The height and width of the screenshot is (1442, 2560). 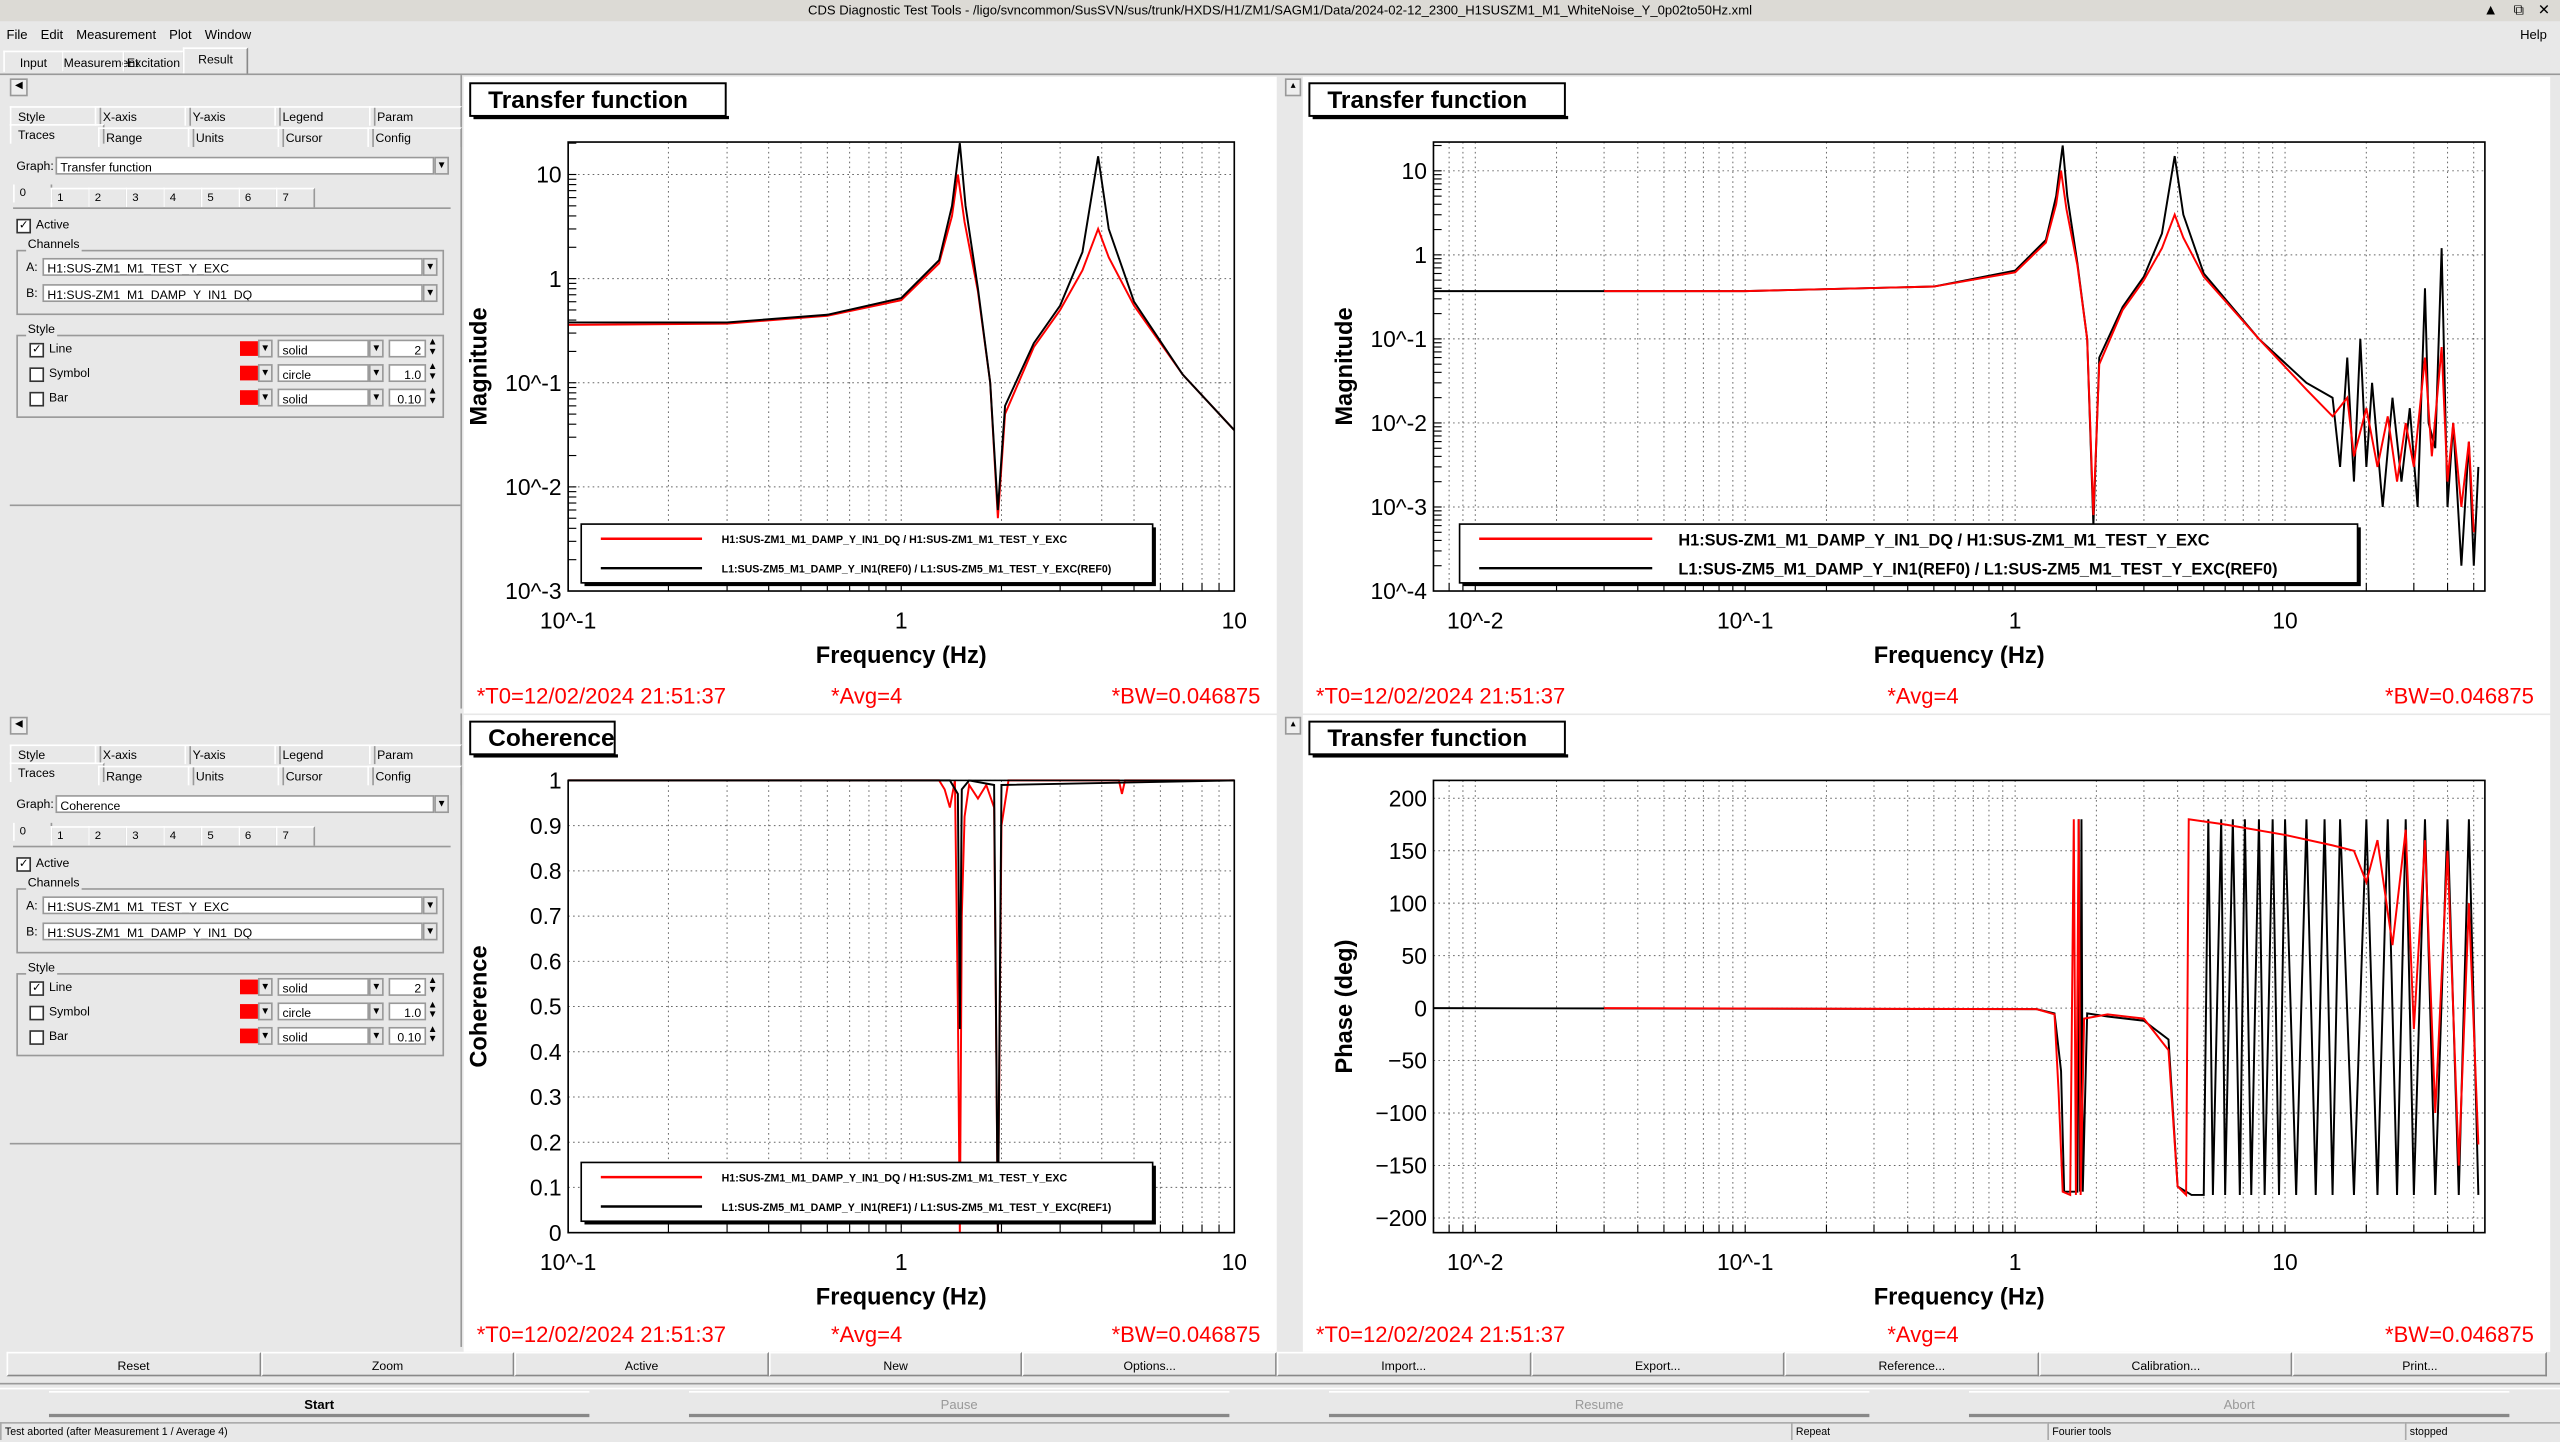 What do you see at coordinates (108, 197) in the screenshot?
I see `trace-tab-2: 2` at bounding box center [108, 197].